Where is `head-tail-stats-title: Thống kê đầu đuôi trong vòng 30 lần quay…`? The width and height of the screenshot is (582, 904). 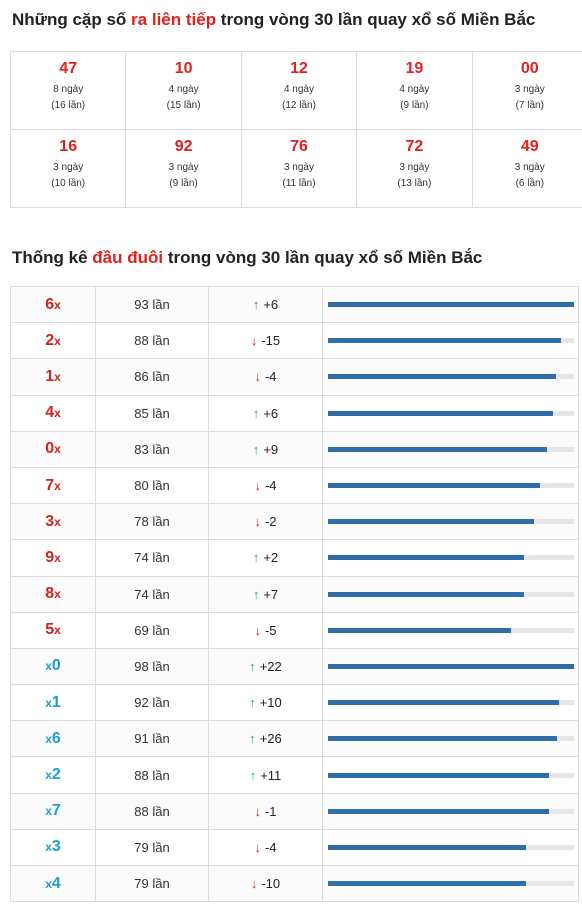 head-tail-stats-title: Thống kê đầu đuôi trong vòng 30 lần quay… is located at coordinates (247, 257).